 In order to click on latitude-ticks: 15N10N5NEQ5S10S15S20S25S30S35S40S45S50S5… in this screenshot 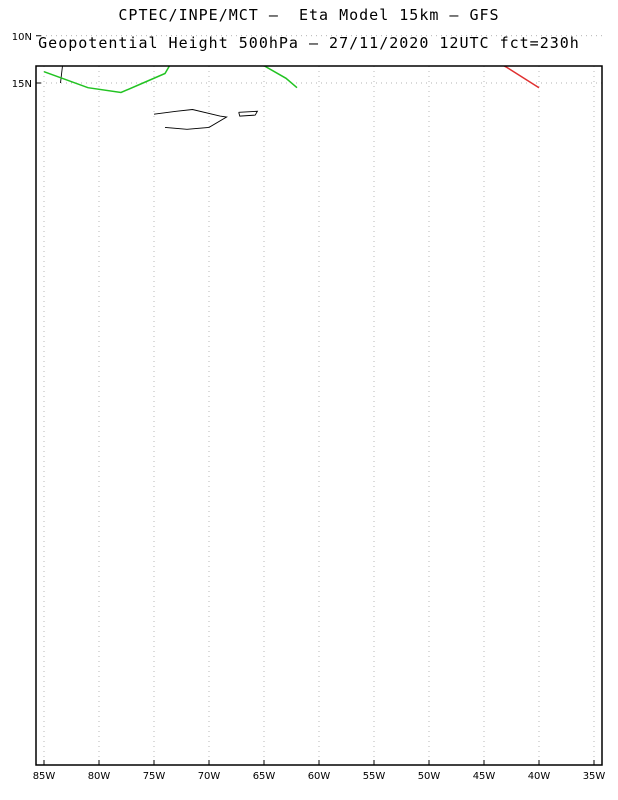, I will do `click(26, 61)`.